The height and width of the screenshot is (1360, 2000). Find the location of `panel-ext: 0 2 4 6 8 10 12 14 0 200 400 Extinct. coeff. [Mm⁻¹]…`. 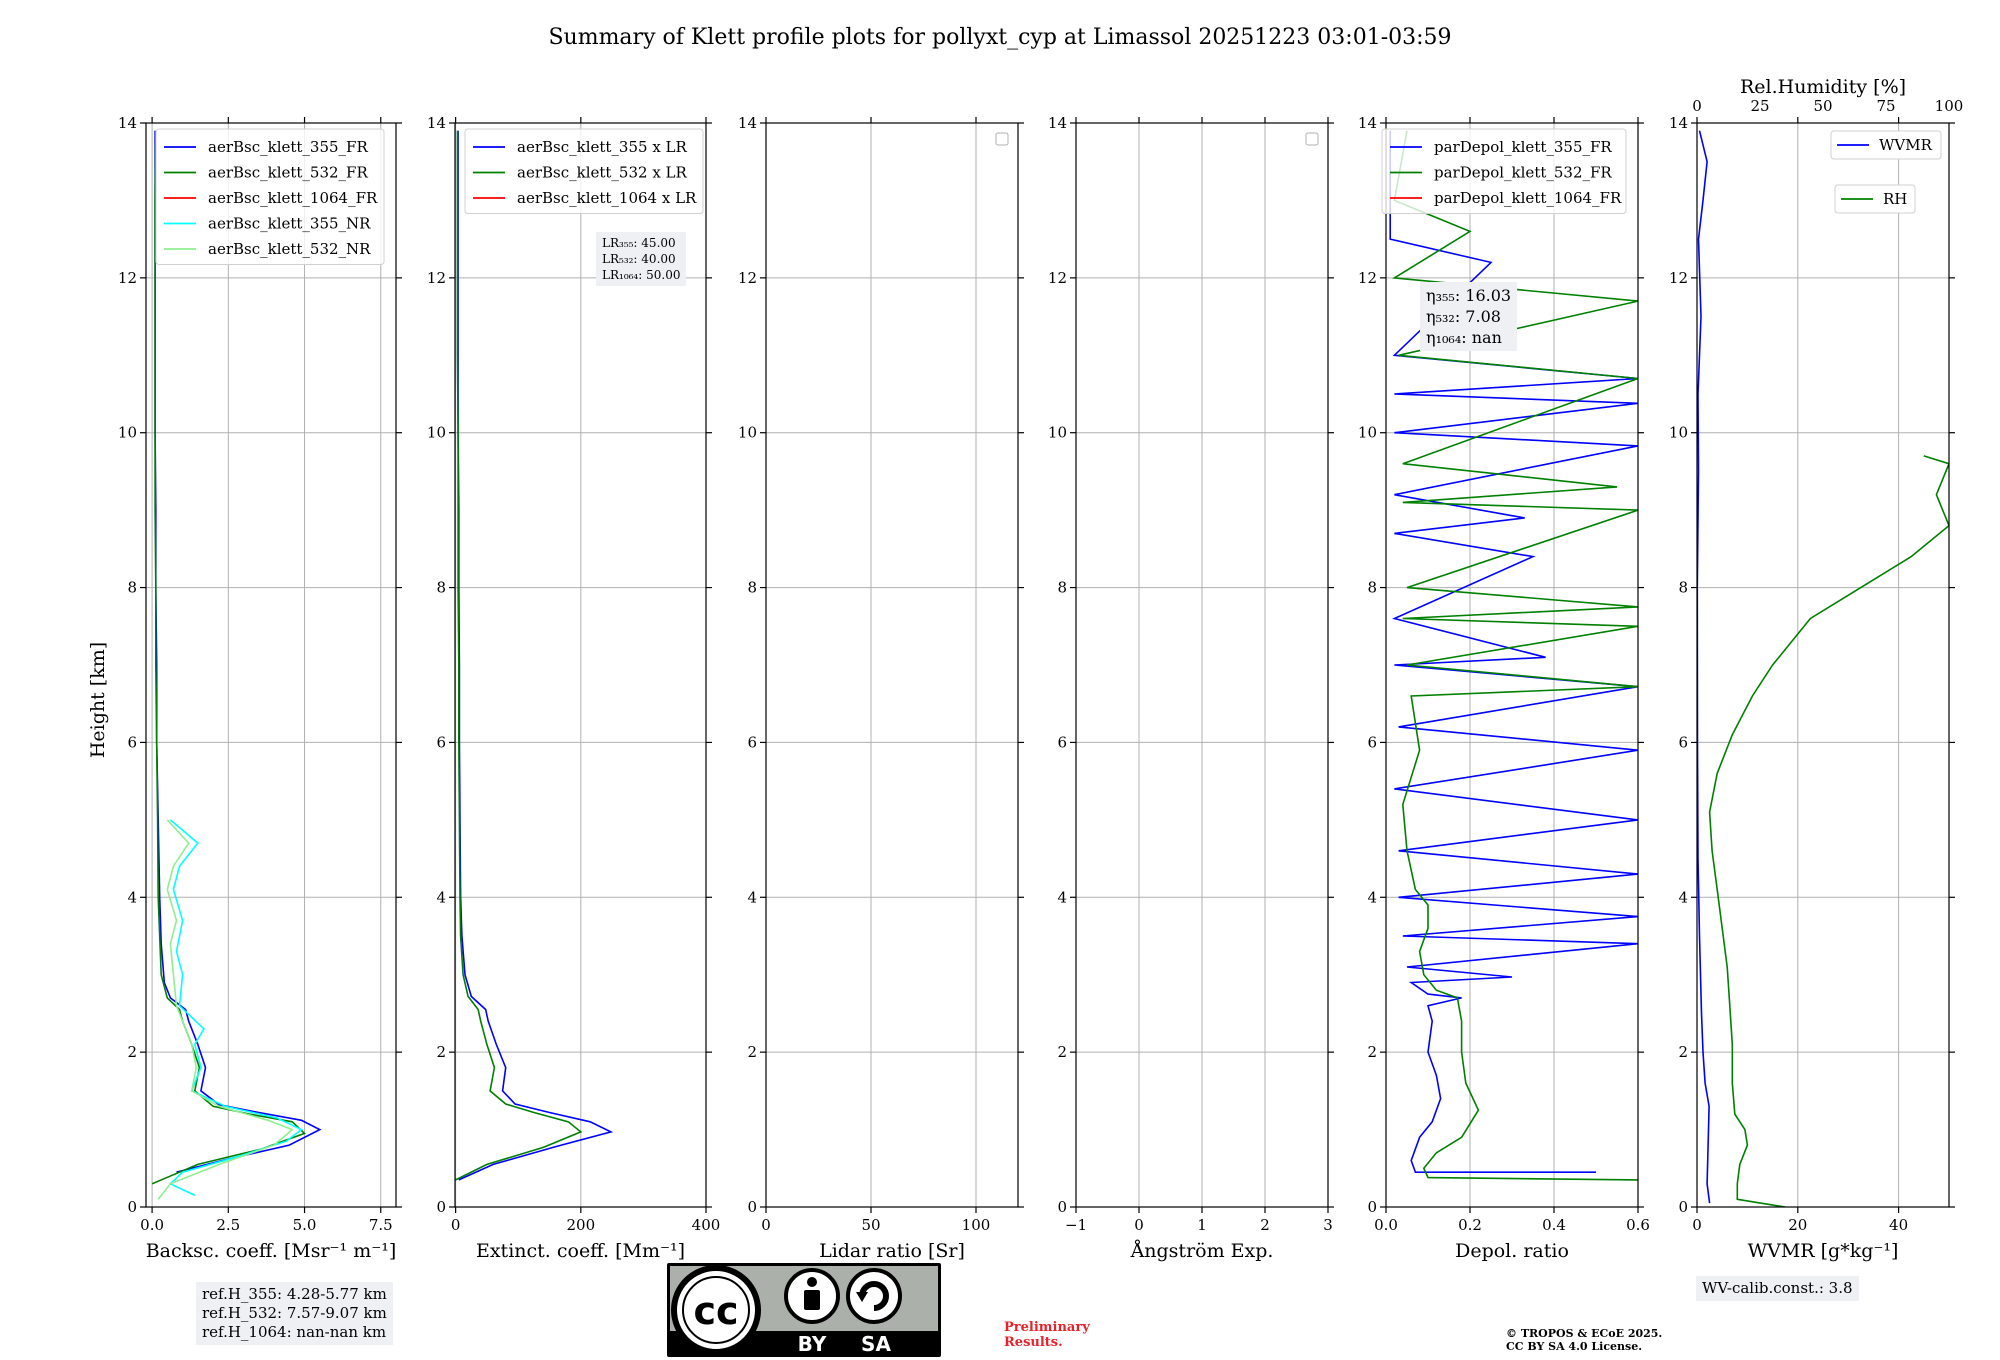

panel-ext: 0 2 4 6 8 10 12 14 0 200 400 Extinct. coeff. [Mm⁻¹]… is located at coordinates (573, 688).